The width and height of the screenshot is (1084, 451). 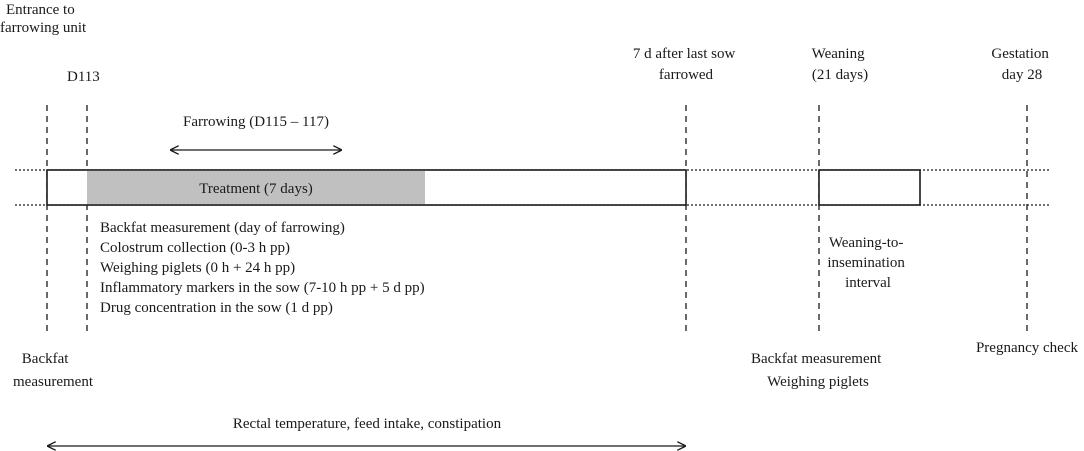 I want to click on pregnancy-check-label: Pregnancy check, so click(x=1027, y=348).